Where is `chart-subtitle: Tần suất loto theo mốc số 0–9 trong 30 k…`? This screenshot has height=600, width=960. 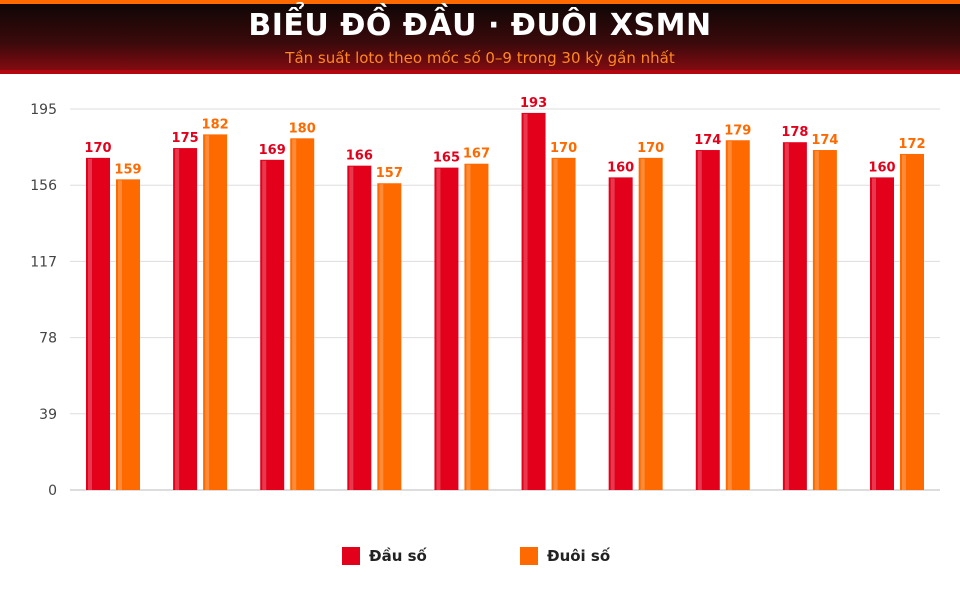
chart-subtitle: Tần suất loto theo mốc số 0–9 trong 30 k… is located at coordinates (480, 58).